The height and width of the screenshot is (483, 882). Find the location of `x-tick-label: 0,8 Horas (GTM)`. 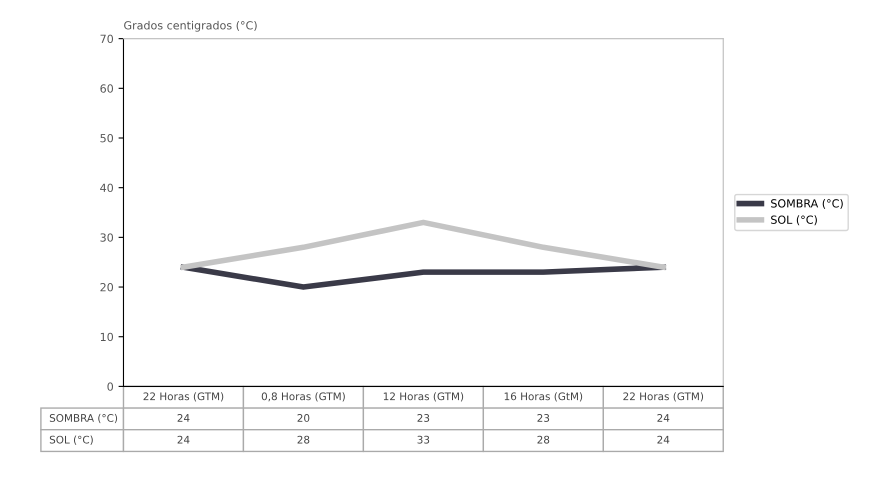

x-tick-label: 0,8 Horas (GTM) is located at coordinates (303, 397).